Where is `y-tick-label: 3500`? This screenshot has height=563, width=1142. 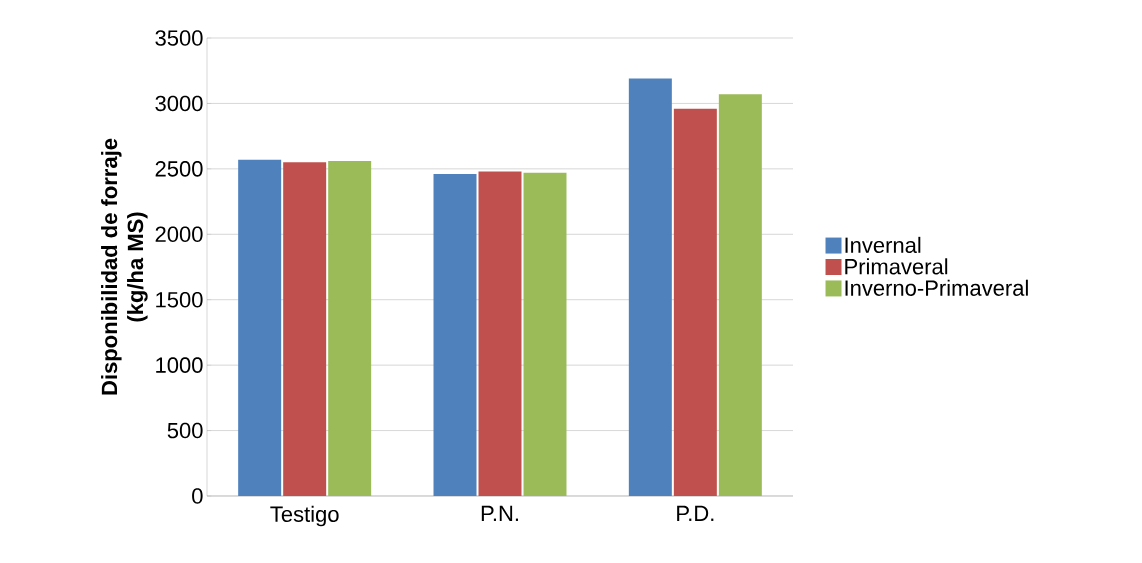 y-tick-label: 3500 is located at coordinates (179, 38).